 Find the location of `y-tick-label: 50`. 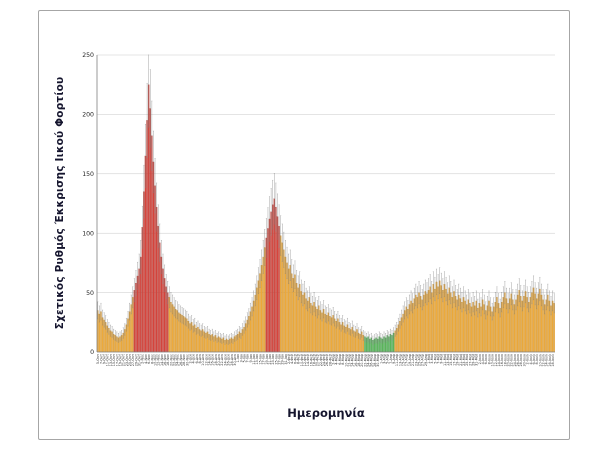

y-tick-label: 50 is located at coordinates (90, 293).